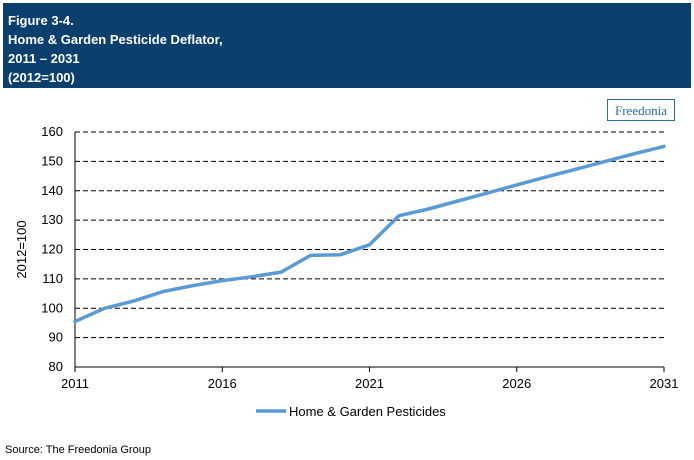 Image resolution: width=694 pixels, height=460 pixels. Describe the element at coordinates (52, 219) in the screenshot. I see `y-tick-label-130: 130` at that location.